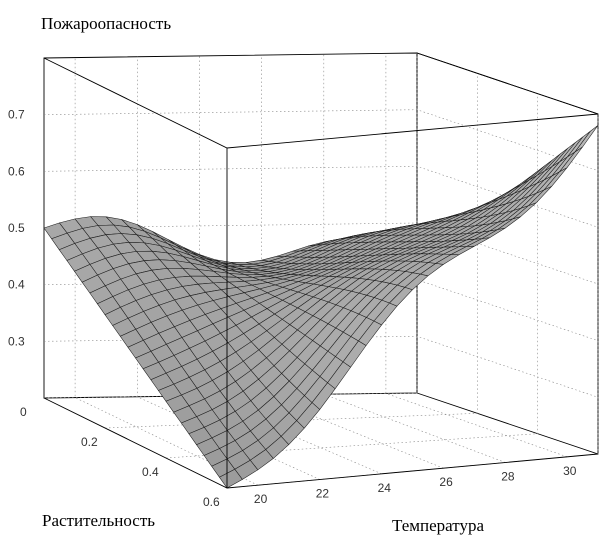 The height and width of the screenshot is (537, 604). I want to click on z-tick-label: 0.7, so click(16, 115).